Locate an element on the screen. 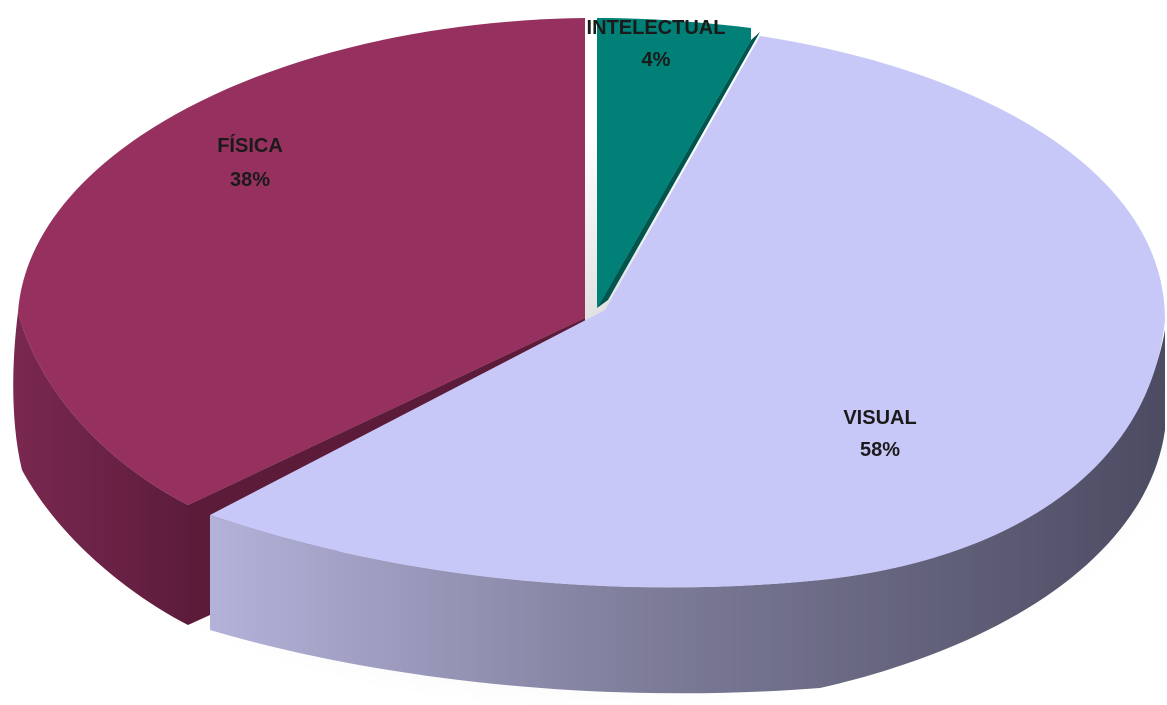 This screenshot has width=1167, height=705. label-intelectual-name: INTELECTUAL is located at coordinates (656, 28).